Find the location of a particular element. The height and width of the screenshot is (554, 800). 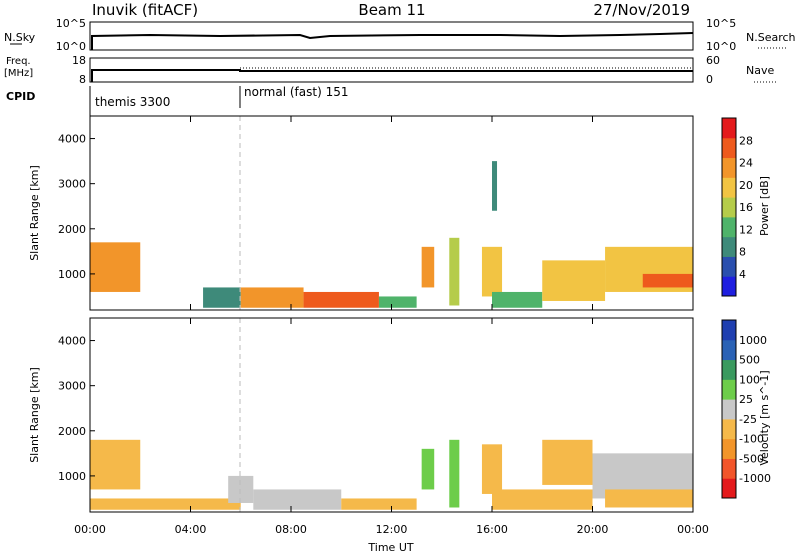

velocity-colorbar-tick-6: -500 is located at coordinates (751, 458).